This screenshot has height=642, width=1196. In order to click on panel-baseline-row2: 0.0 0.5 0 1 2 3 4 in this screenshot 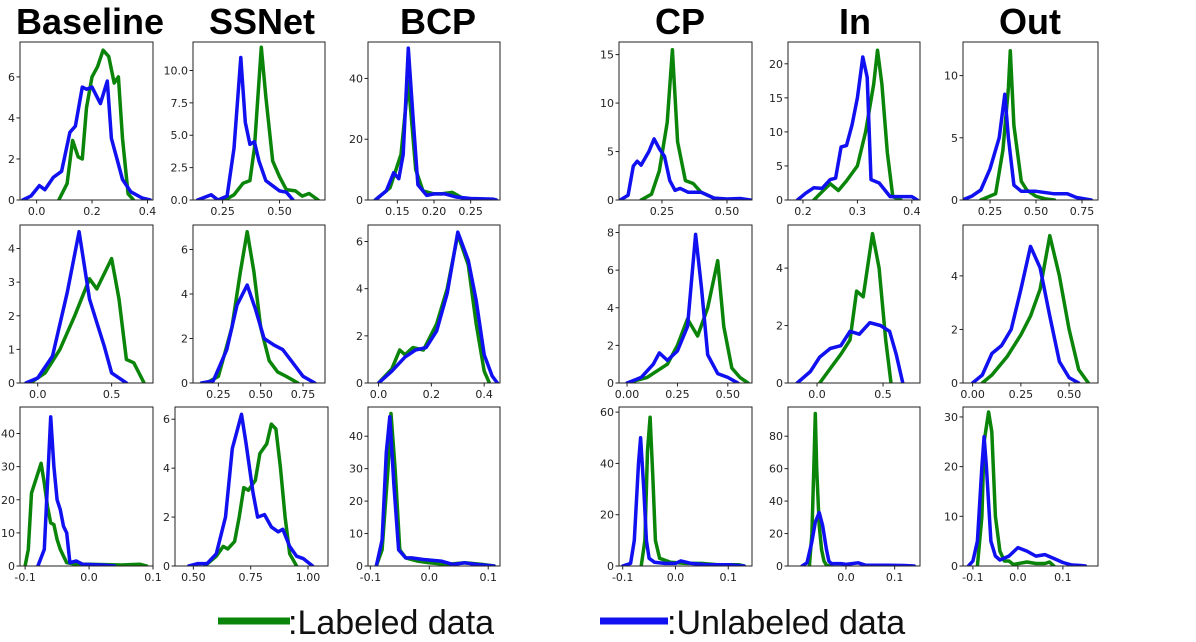, I will do `click(81, 312)`.